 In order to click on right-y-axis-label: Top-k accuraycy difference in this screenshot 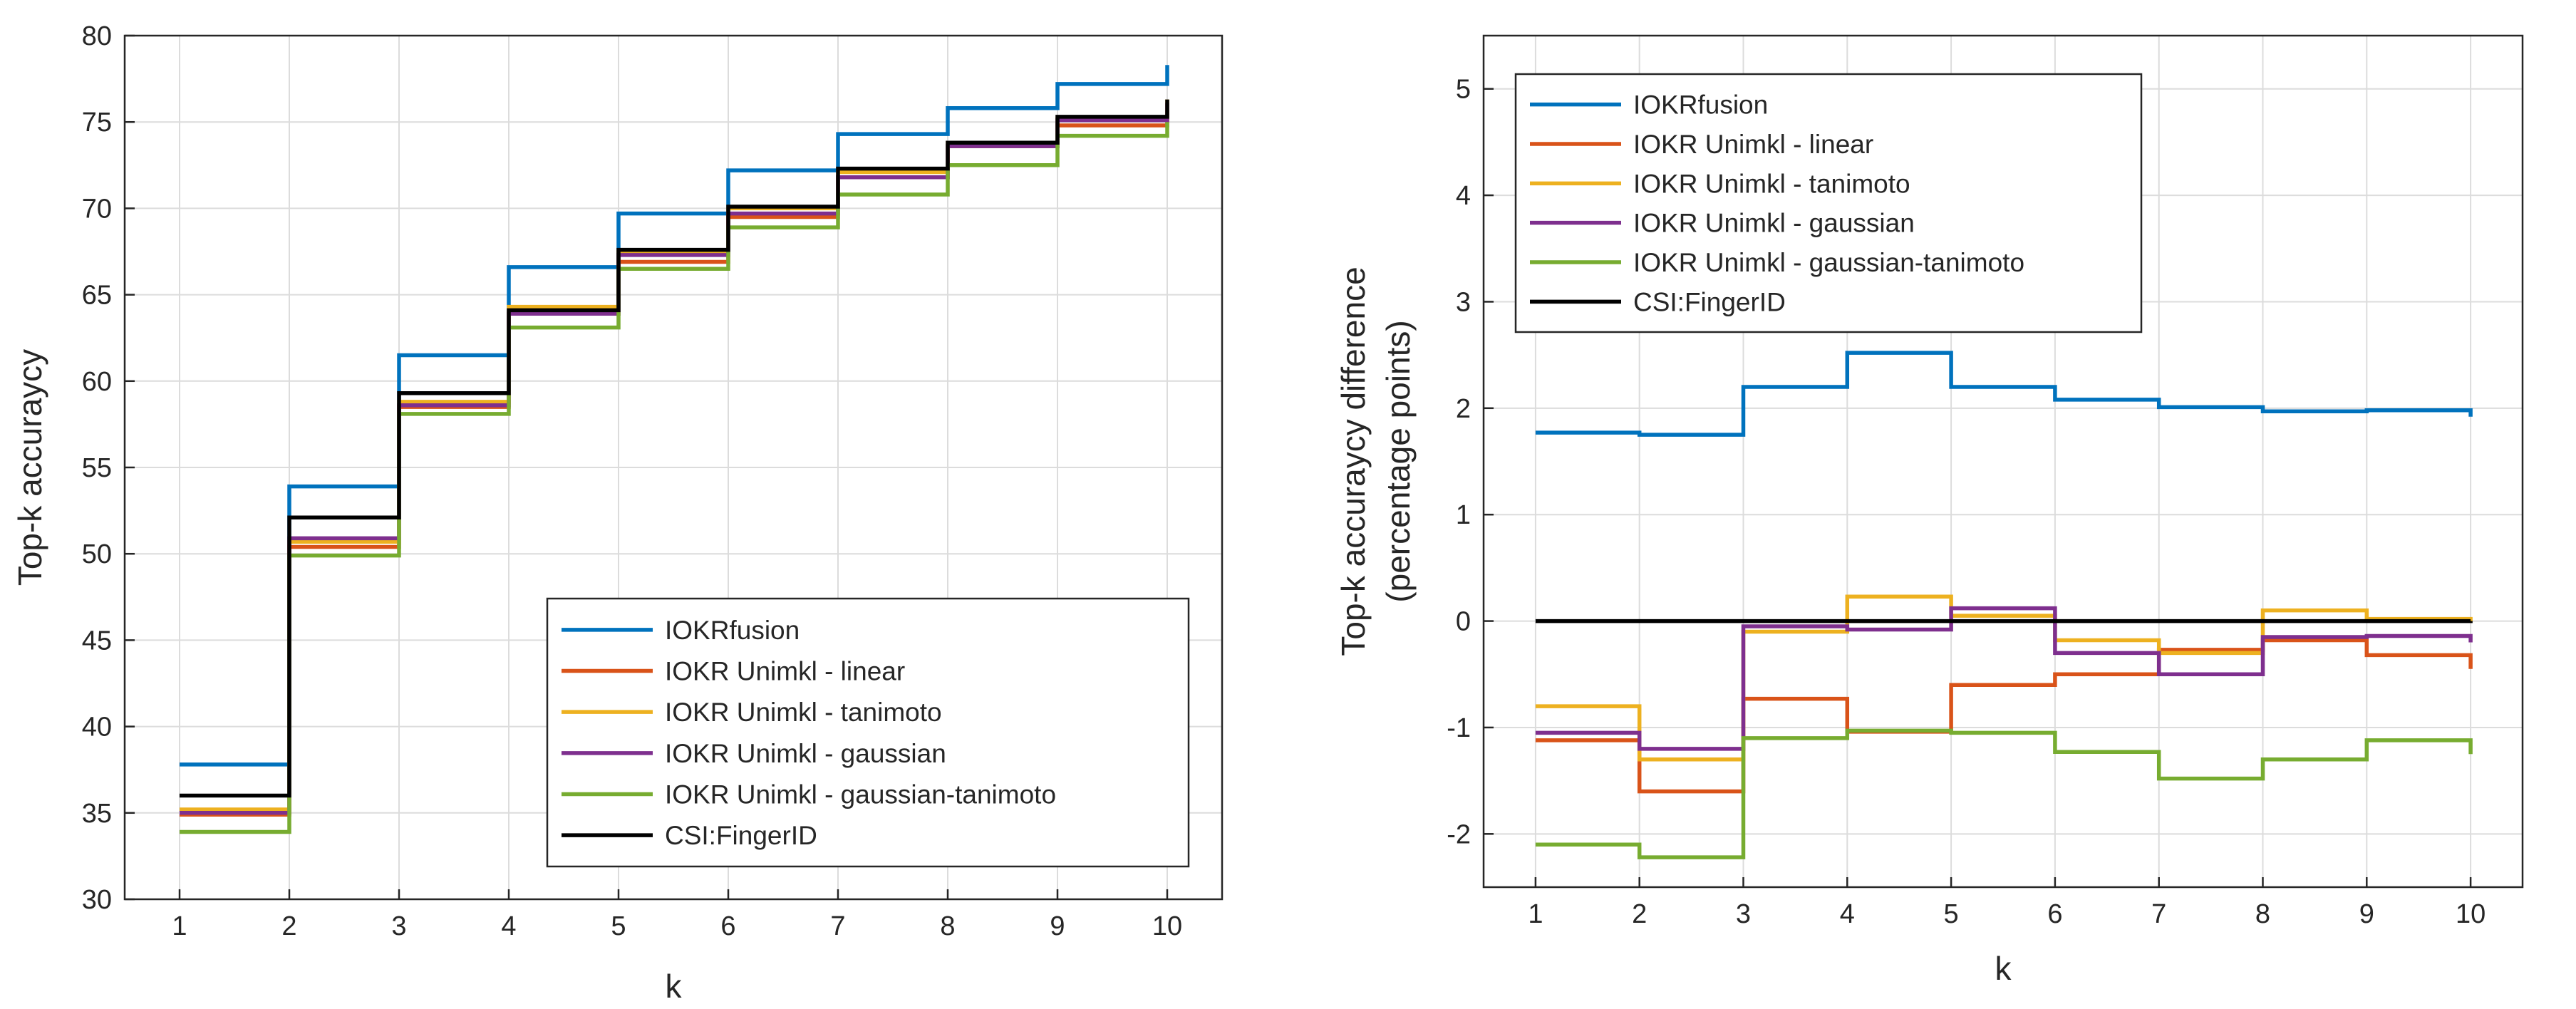, I will do `click(1354, 461)`.